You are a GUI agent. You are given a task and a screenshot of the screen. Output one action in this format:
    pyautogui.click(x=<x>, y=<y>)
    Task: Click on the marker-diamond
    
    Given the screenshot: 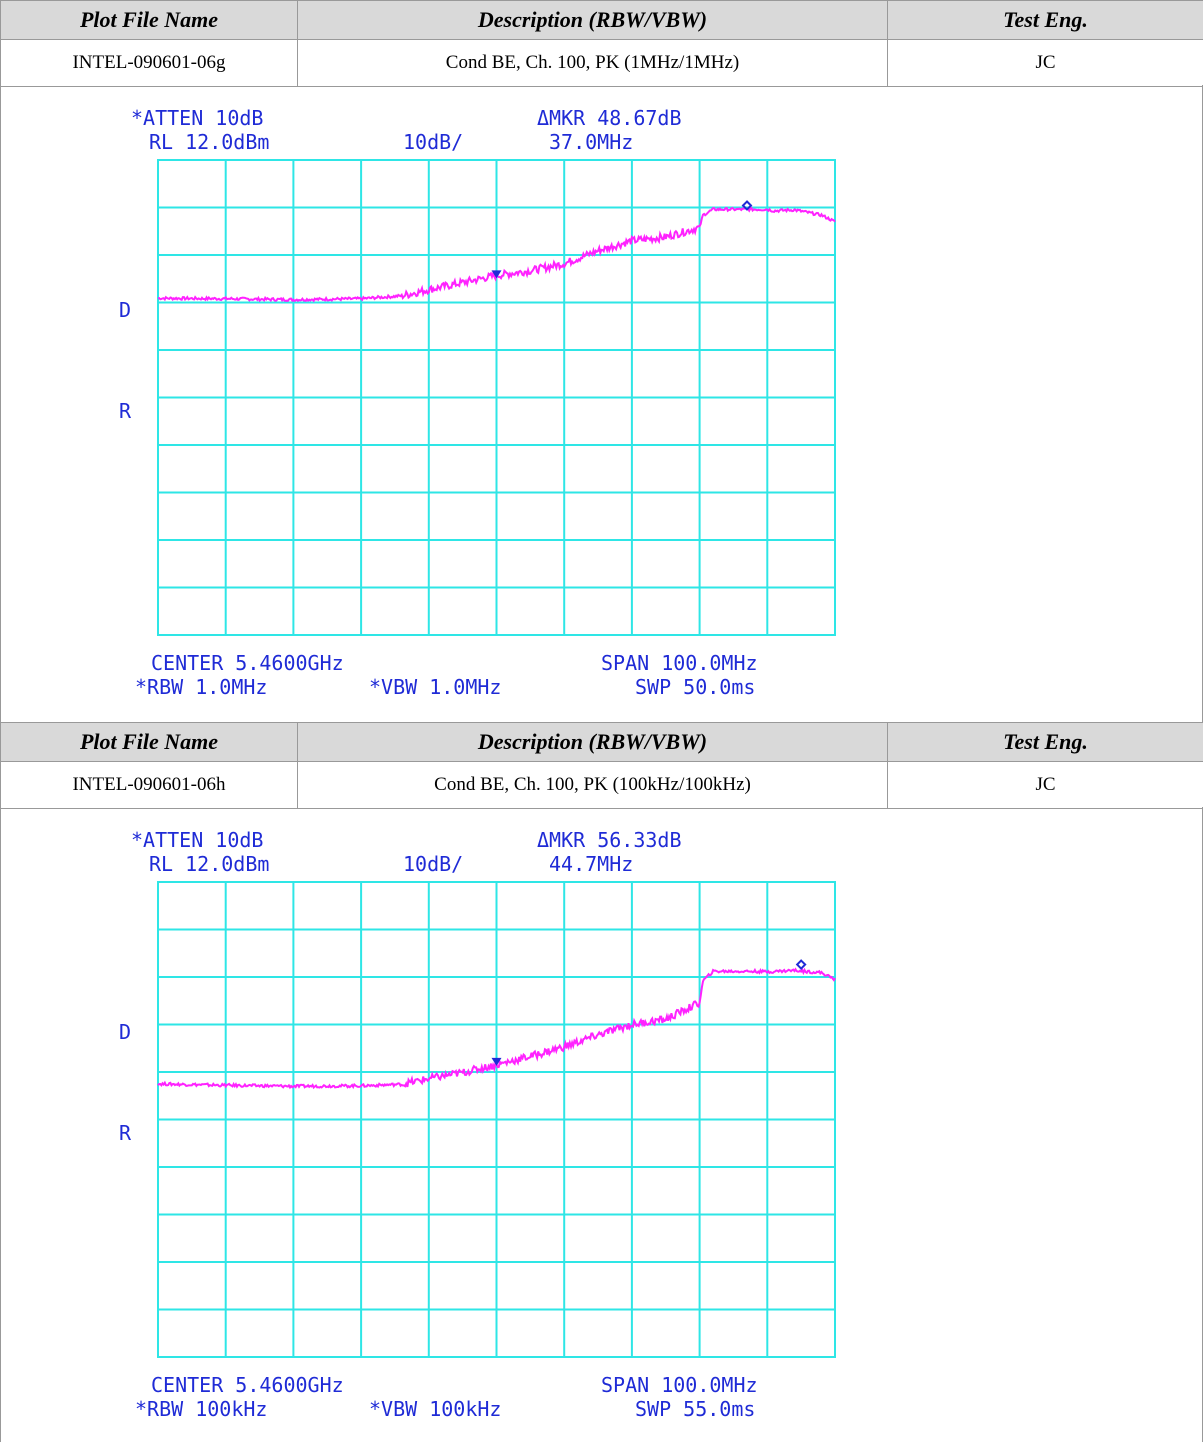 What is the action you would take?
    pyautogui.click(x=801, y=965)
    